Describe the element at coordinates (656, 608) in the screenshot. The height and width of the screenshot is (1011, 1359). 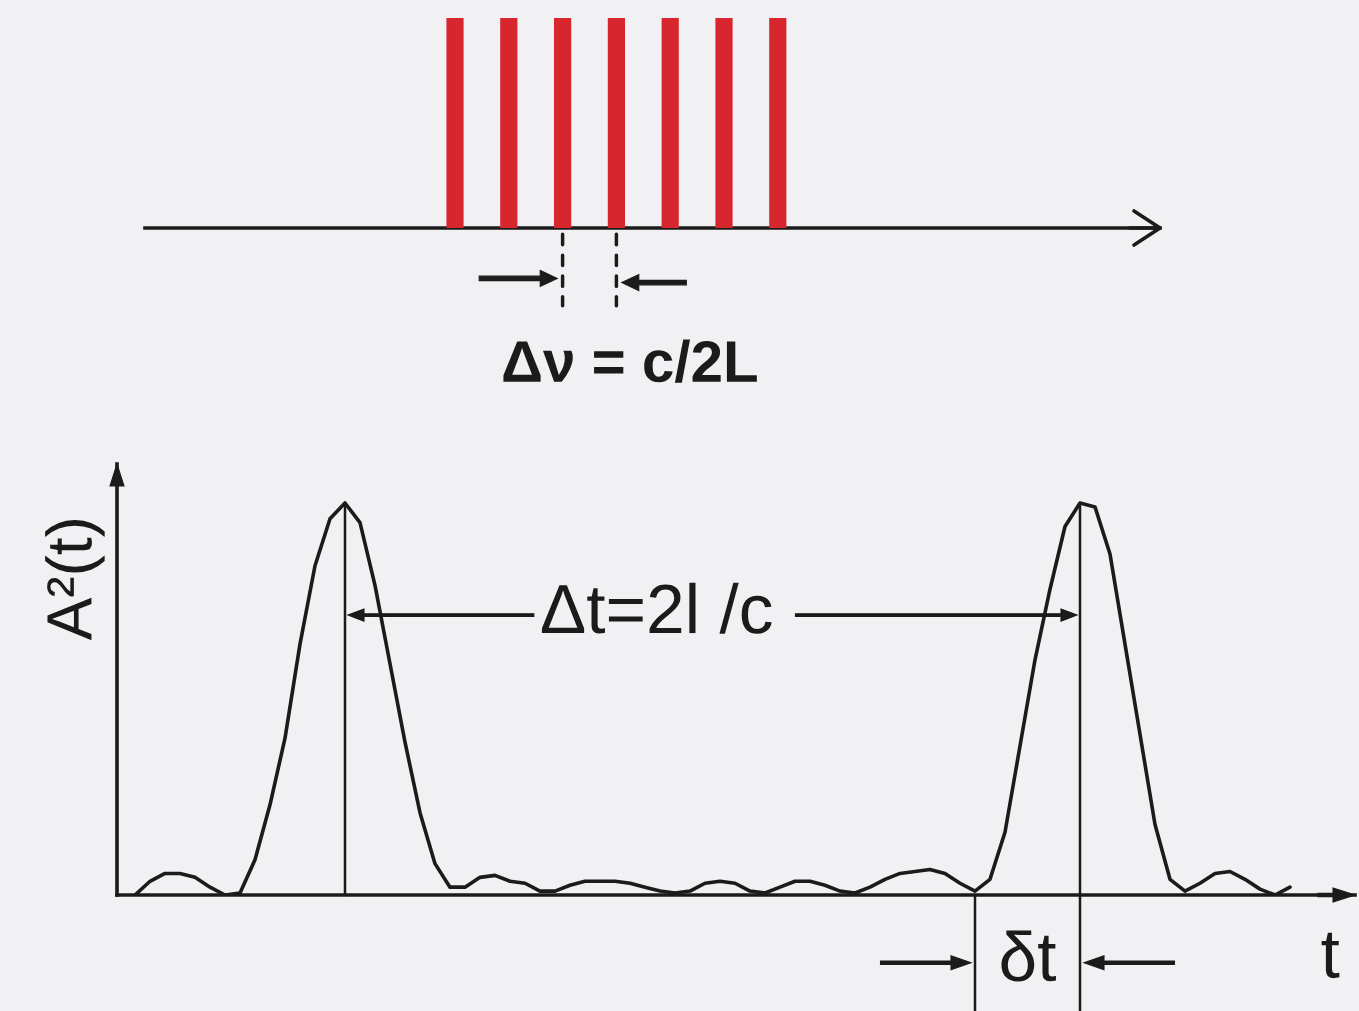
I see `annotation: Δt=2l /c` at that location.